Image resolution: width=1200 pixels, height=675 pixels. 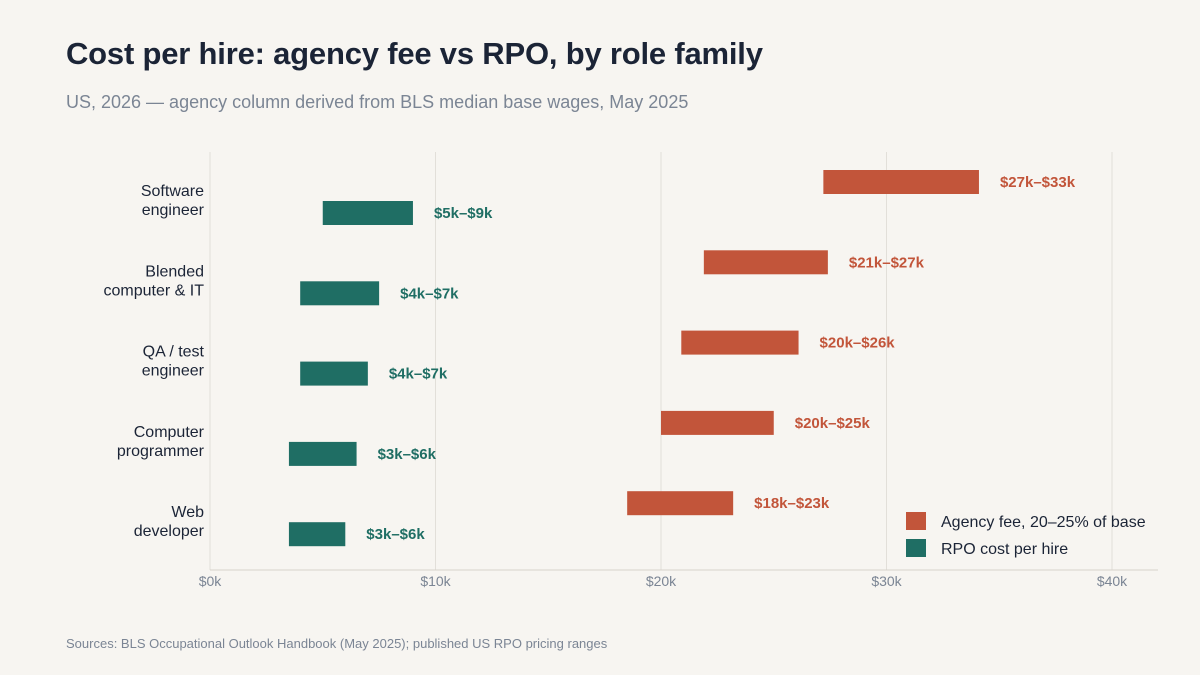 I want to click on data-label: $27k–$33k, so click(x=1038, y=182).